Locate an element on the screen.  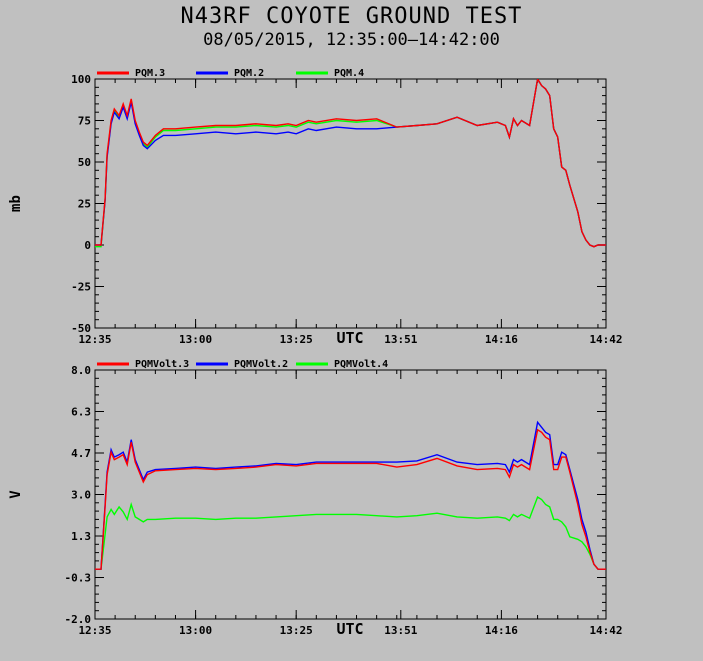
y-tick-label: -25 is located at coordinates (81, 287).